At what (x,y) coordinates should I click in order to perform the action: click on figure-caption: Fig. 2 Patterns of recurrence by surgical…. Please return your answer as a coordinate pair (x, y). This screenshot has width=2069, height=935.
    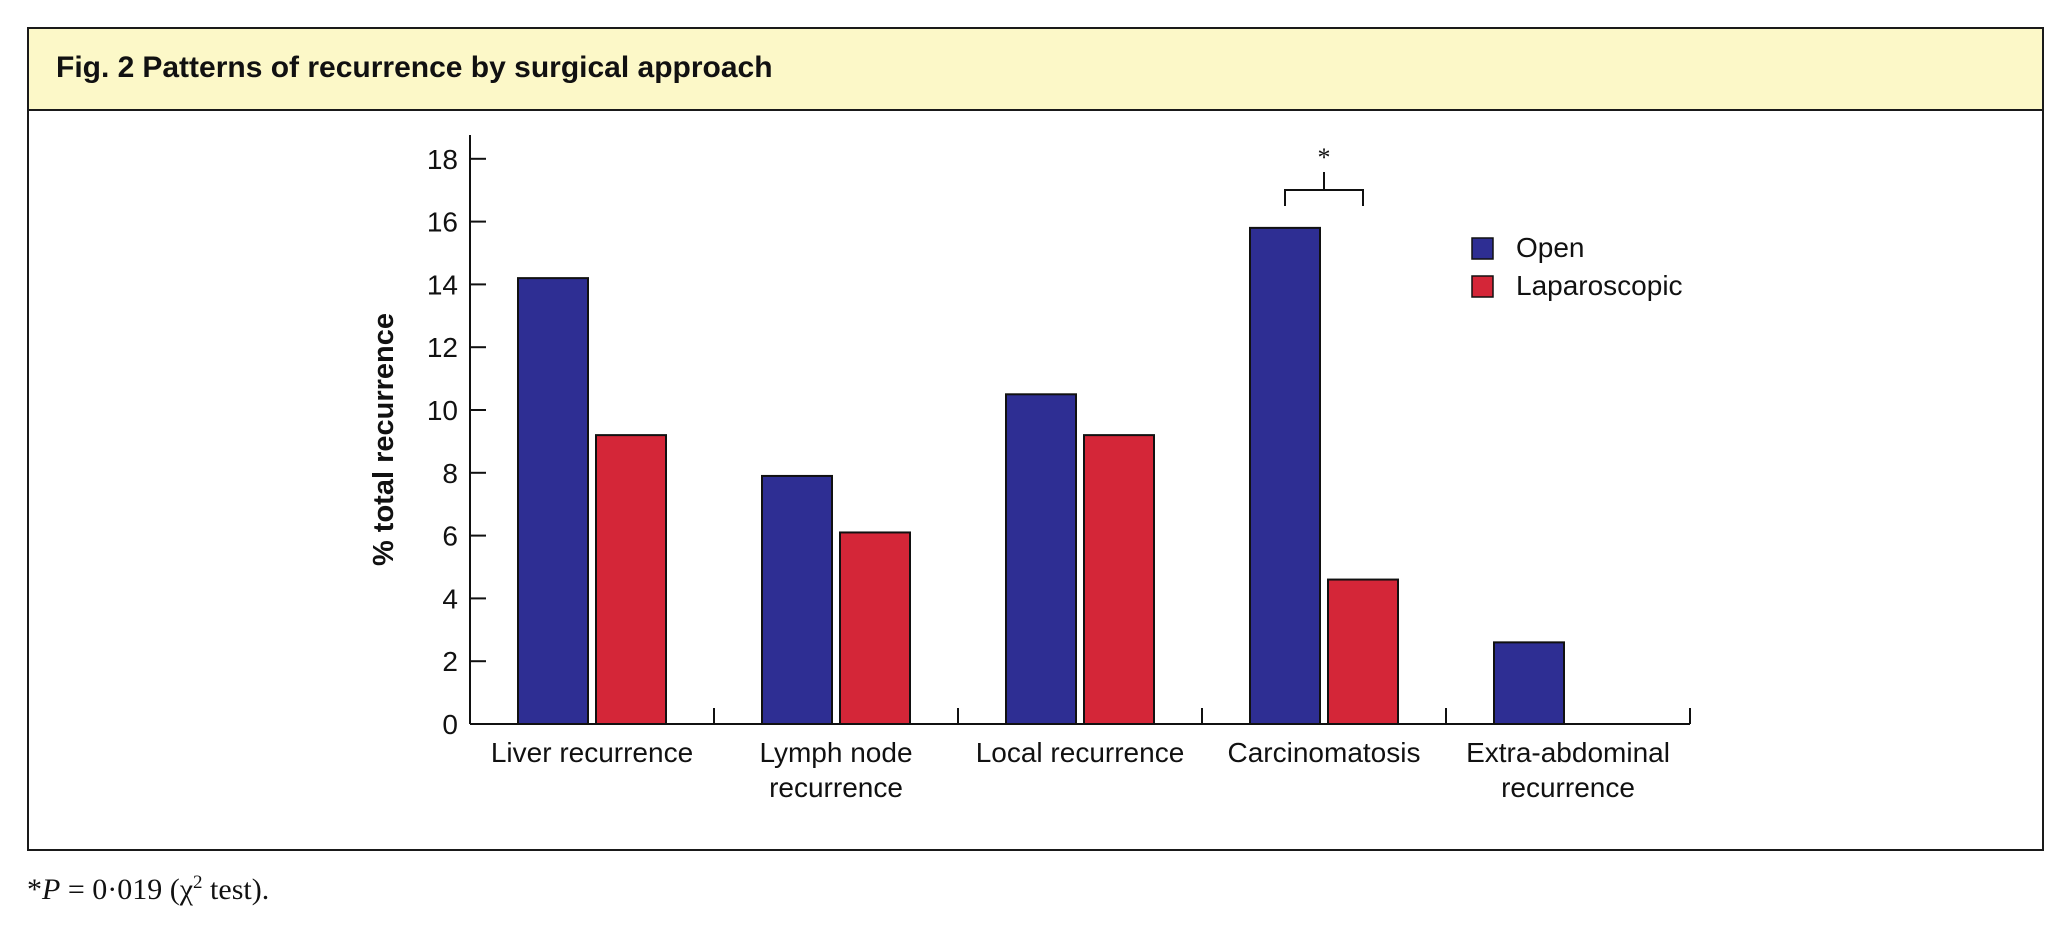
    Looking at the image, I should click on (414, 68).